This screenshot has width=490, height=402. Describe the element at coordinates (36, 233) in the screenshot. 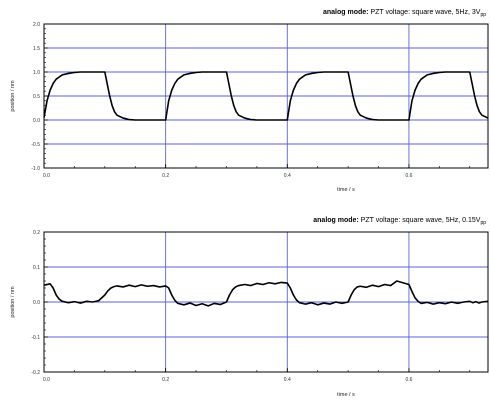

I see `y-tick-label: 0.2` at that location.